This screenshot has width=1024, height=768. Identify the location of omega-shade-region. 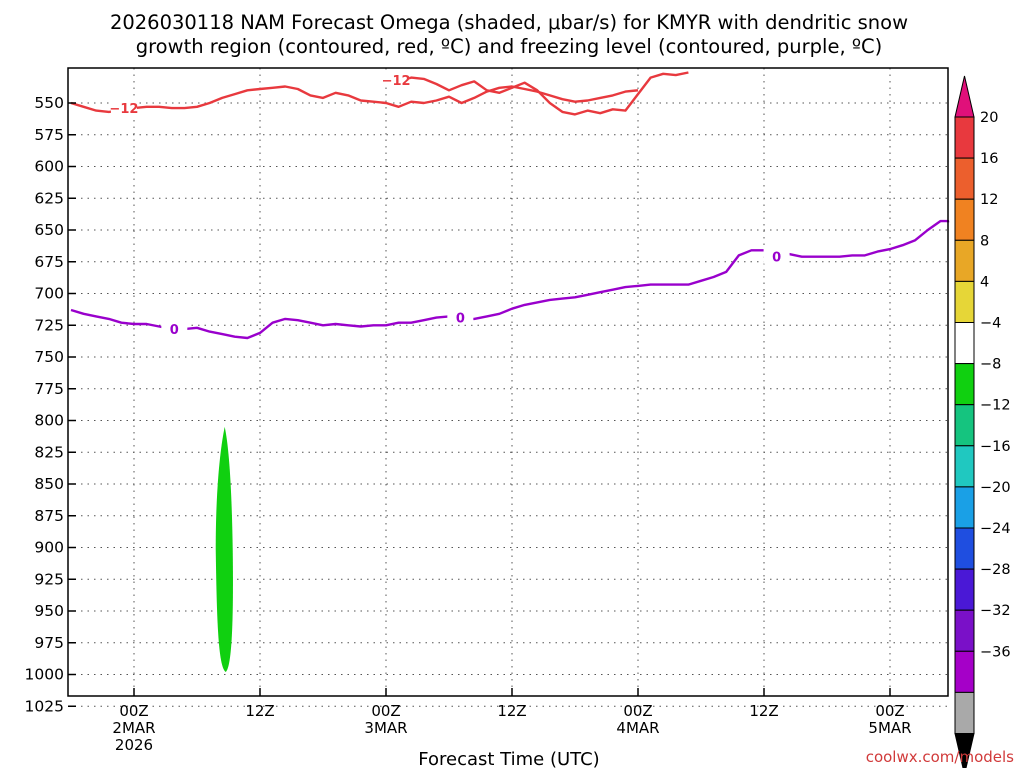
(224, 549).